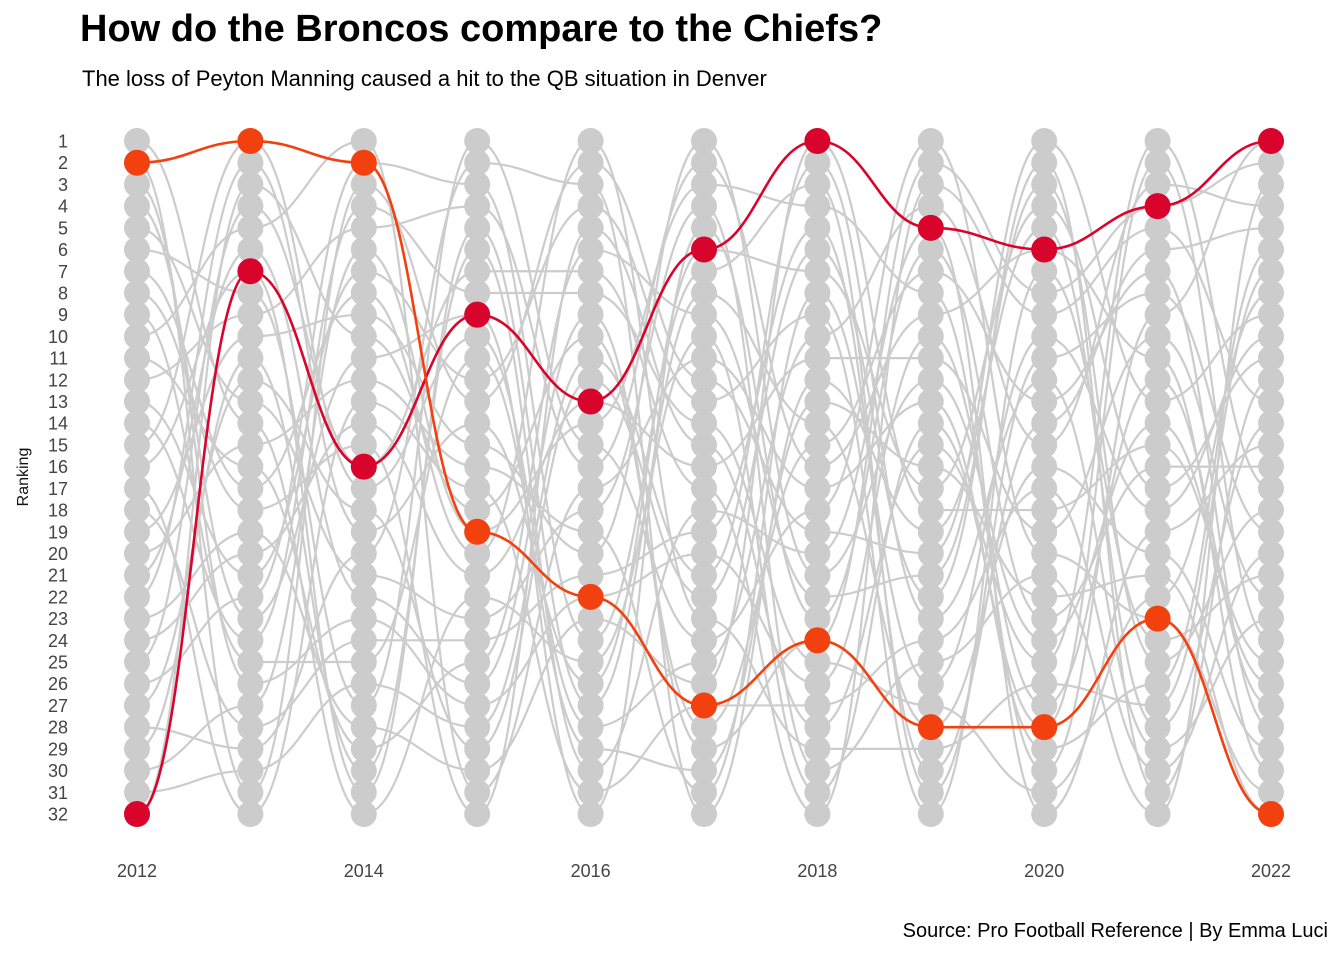 The image size is (1344, 960). Describe the element at coordinates (58, 815) in the screenshot. I see `y-tick-label: 32` at that location.